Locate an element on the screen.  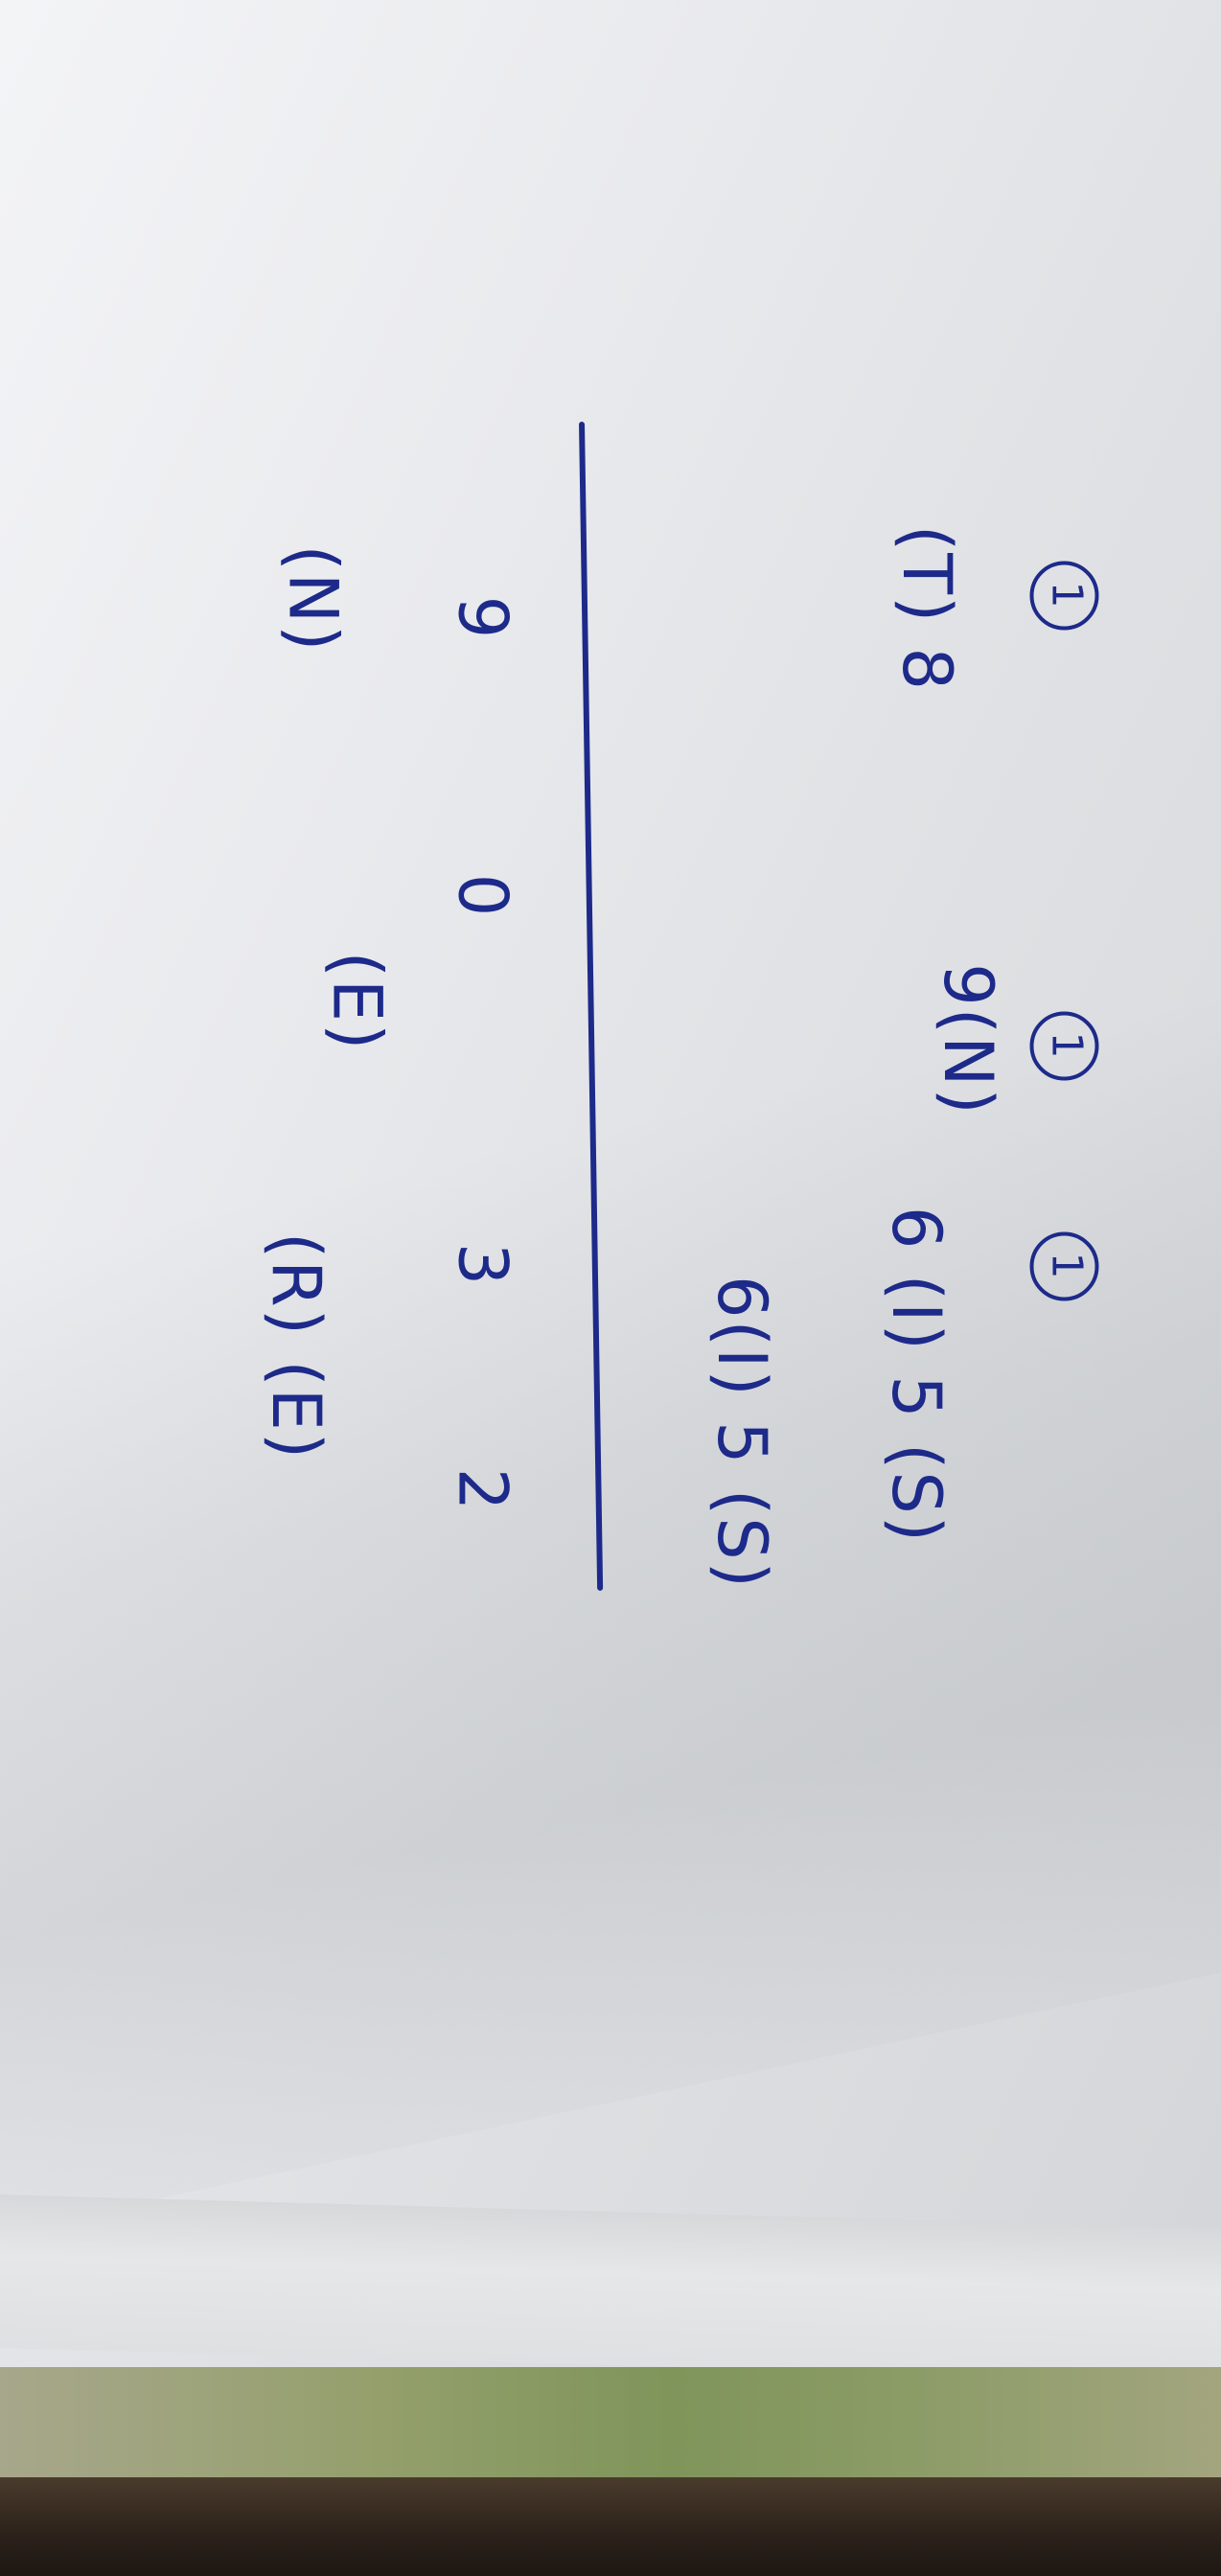
row-values-col3: 6 (I) 5 (S) is located at coordinates (916, 1375).